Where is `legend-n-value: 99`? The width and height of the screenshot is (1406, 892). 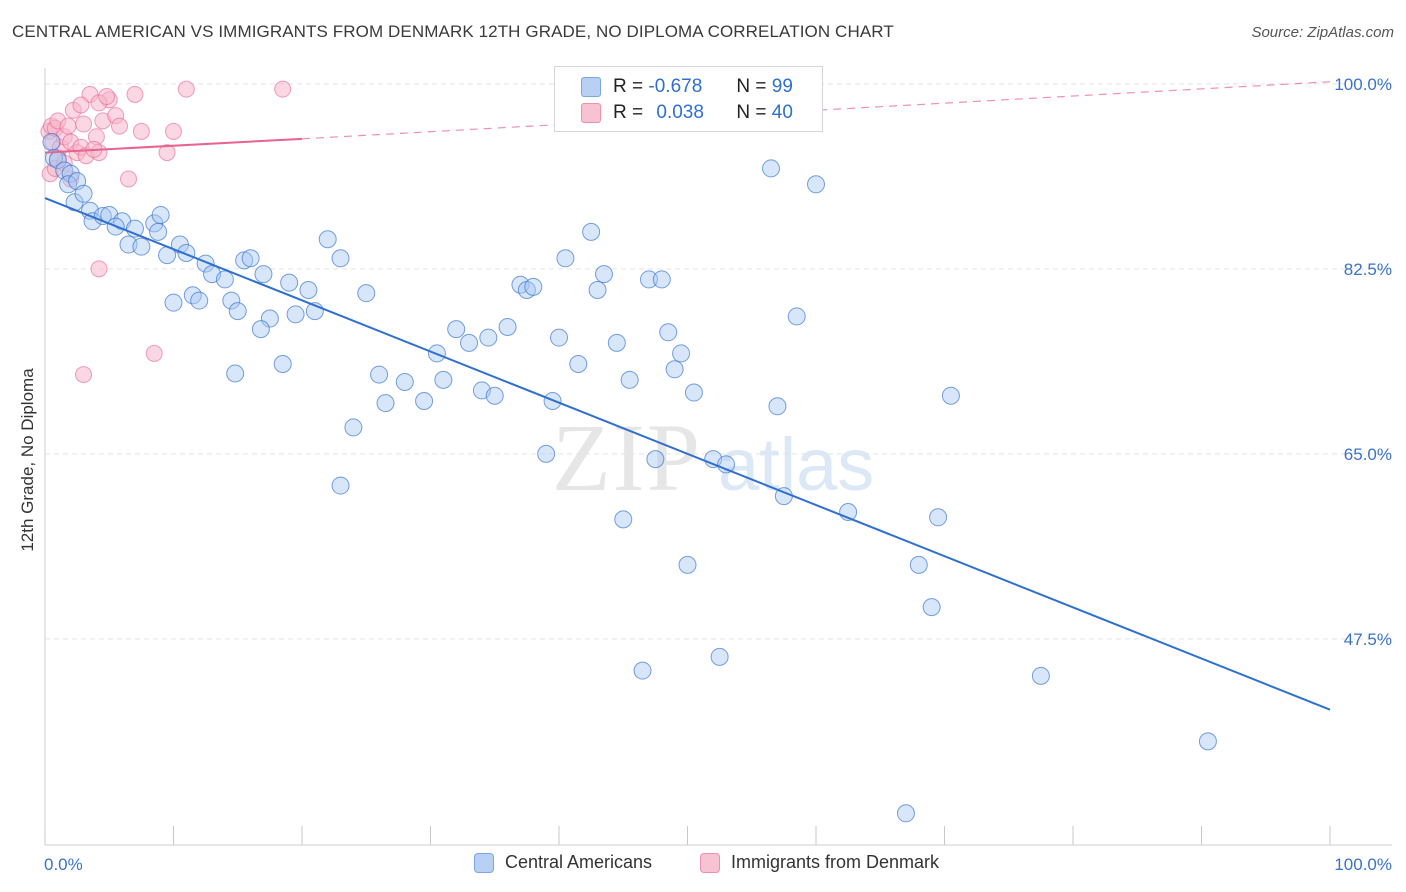 legend-n-value: 99 is located at coordinates (782, 86).